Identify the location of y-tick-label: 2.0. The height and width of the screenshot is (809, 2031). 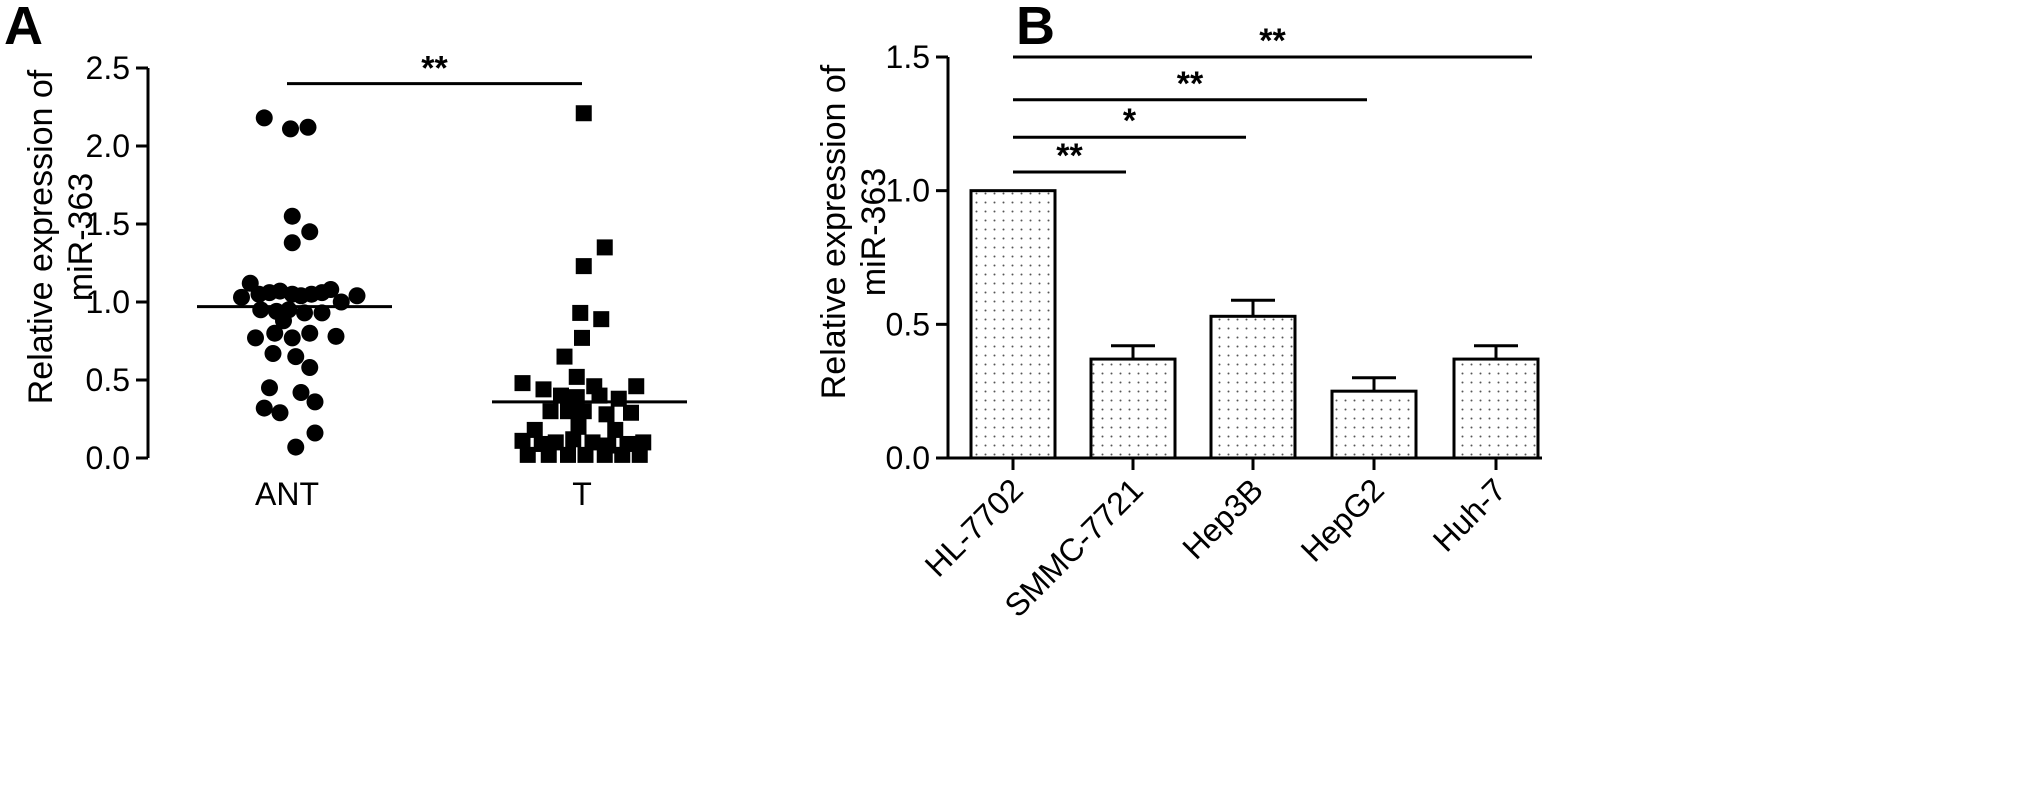
(108, 146).